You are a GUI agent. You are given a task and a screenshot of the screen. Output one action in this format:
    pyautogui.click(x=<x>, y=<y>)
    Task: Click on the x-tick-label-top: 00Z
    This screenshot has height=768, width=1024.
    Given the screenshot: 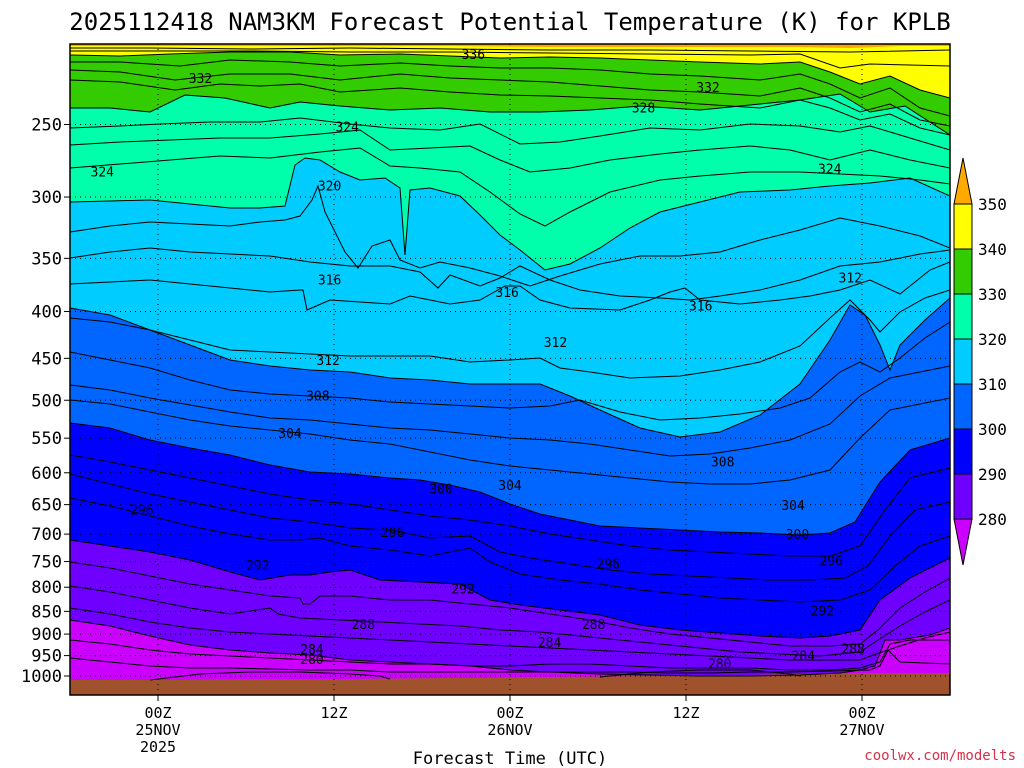 What is the action you would take?
    pyautogui.click(x=509, y=713)
    